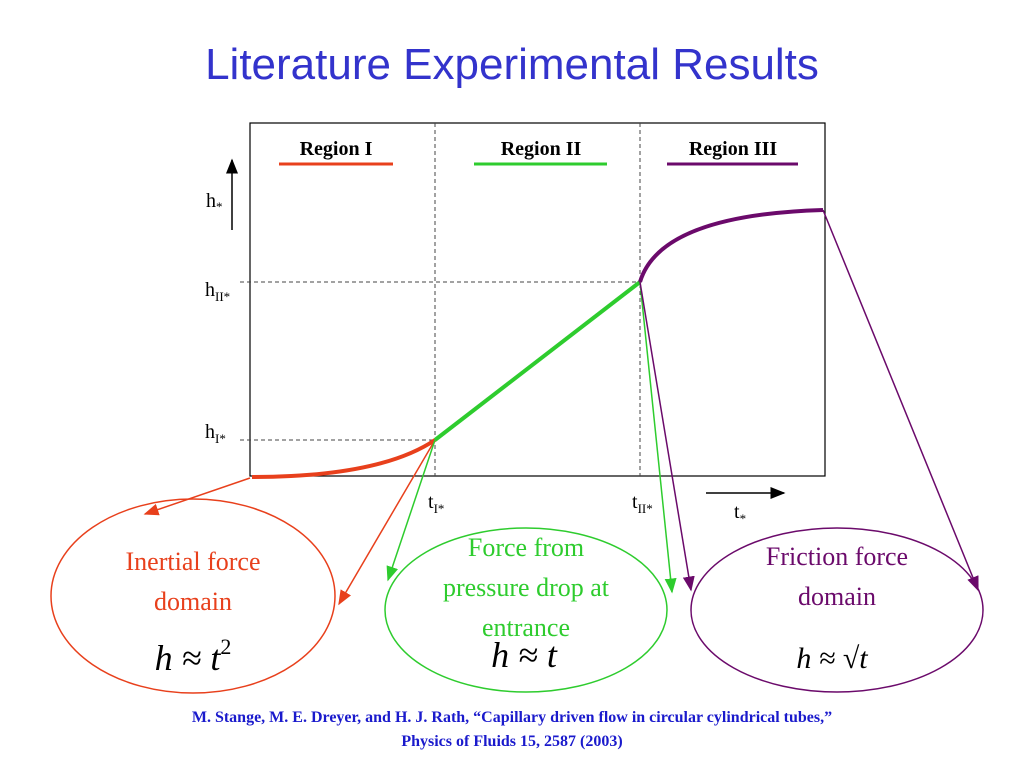 This screenshot has width=1024, height=768. Describe the element at coordinates (837, 556) in the screenshot. I see `domain-friction-line1: Friction force` at that location.